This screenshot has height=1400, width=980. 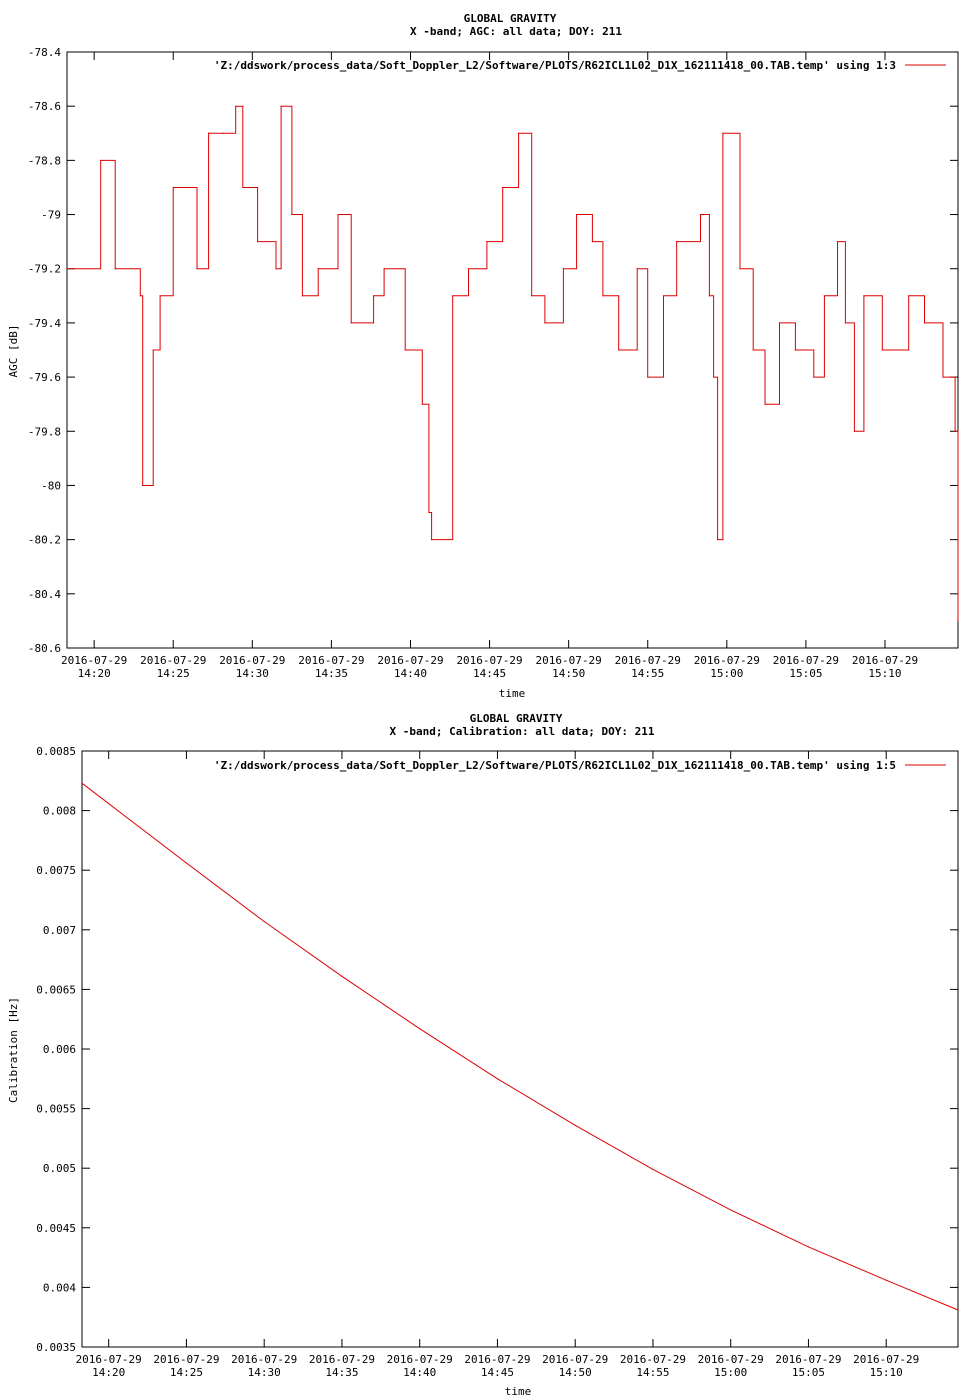 What do you see at coordinates (56, 1347) in the screenshot?
I see `y-tick-label: 0.0035` at bounding box center [56, 1347].